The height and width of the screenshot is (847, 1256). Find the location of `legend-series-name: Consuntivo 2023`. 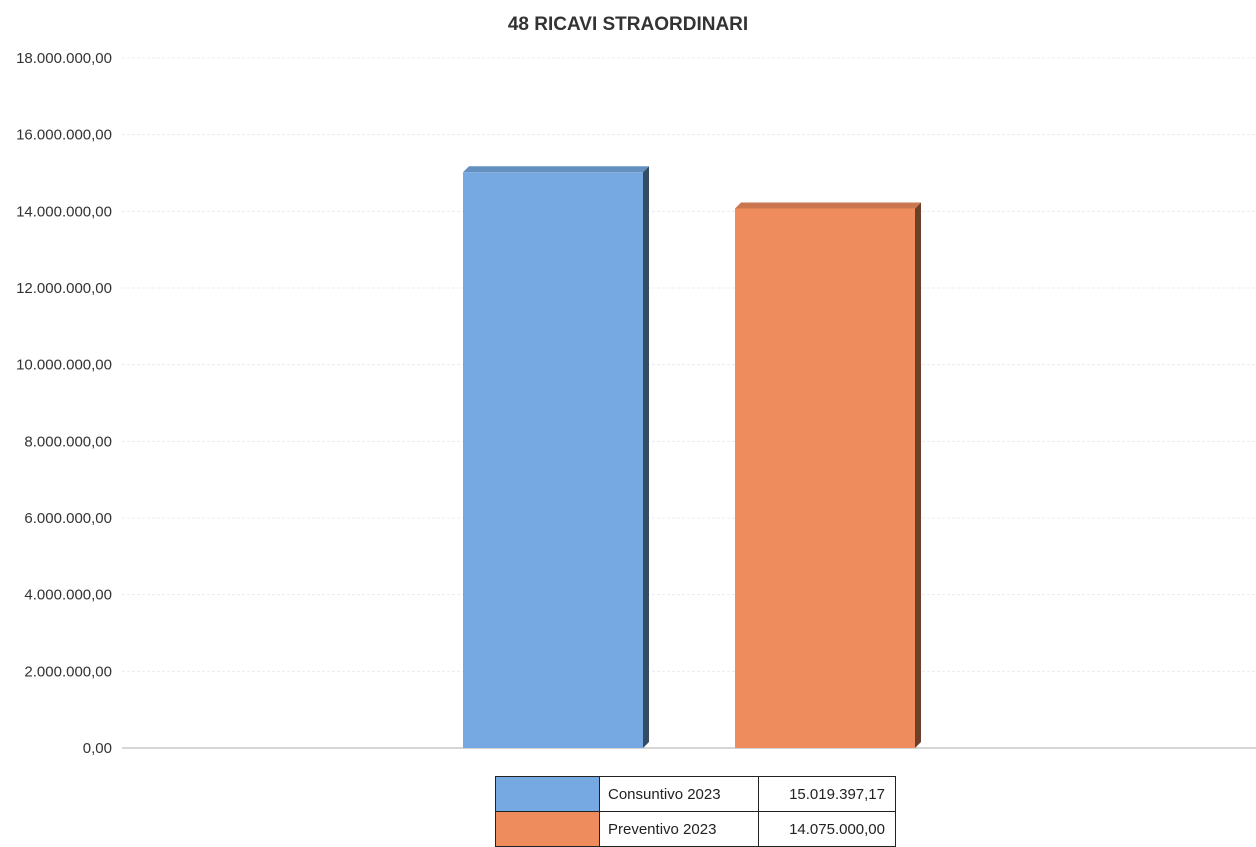

legend-series-name: Consuntivo 2023 is located at coordinates (679, 794).